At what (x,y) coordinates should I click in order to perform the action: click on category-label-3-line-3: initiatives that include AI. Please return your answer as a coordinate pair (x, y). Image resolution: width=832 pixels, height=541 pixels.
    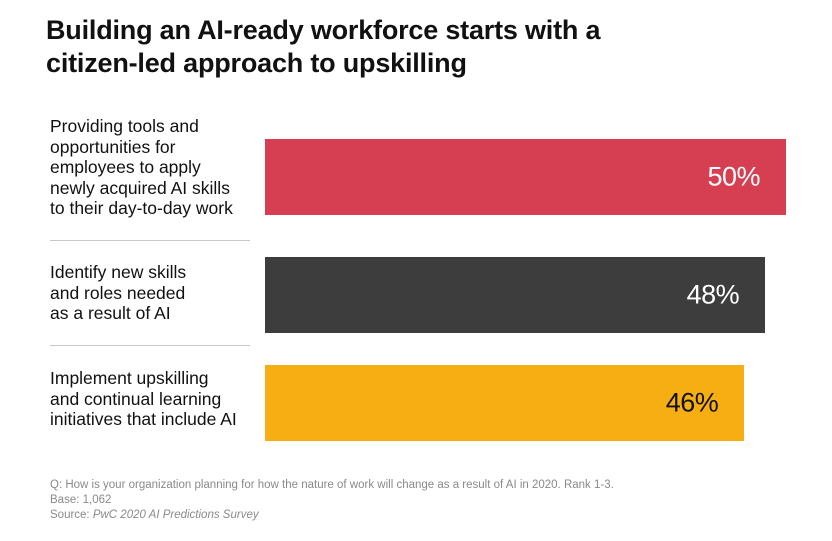
    Looking at the image, I should click on (143, 419).